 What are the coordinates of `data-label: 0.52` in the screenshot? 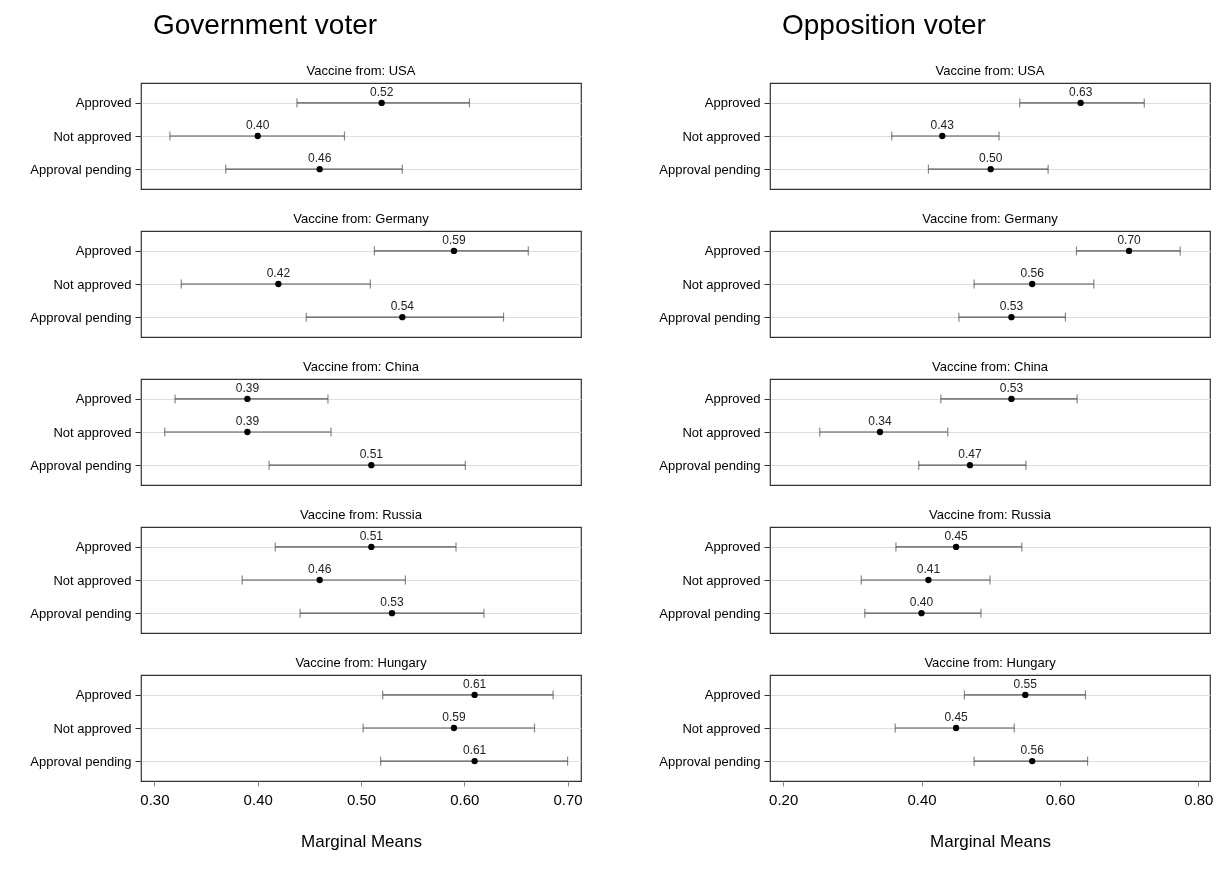 It's located at (381, 91).